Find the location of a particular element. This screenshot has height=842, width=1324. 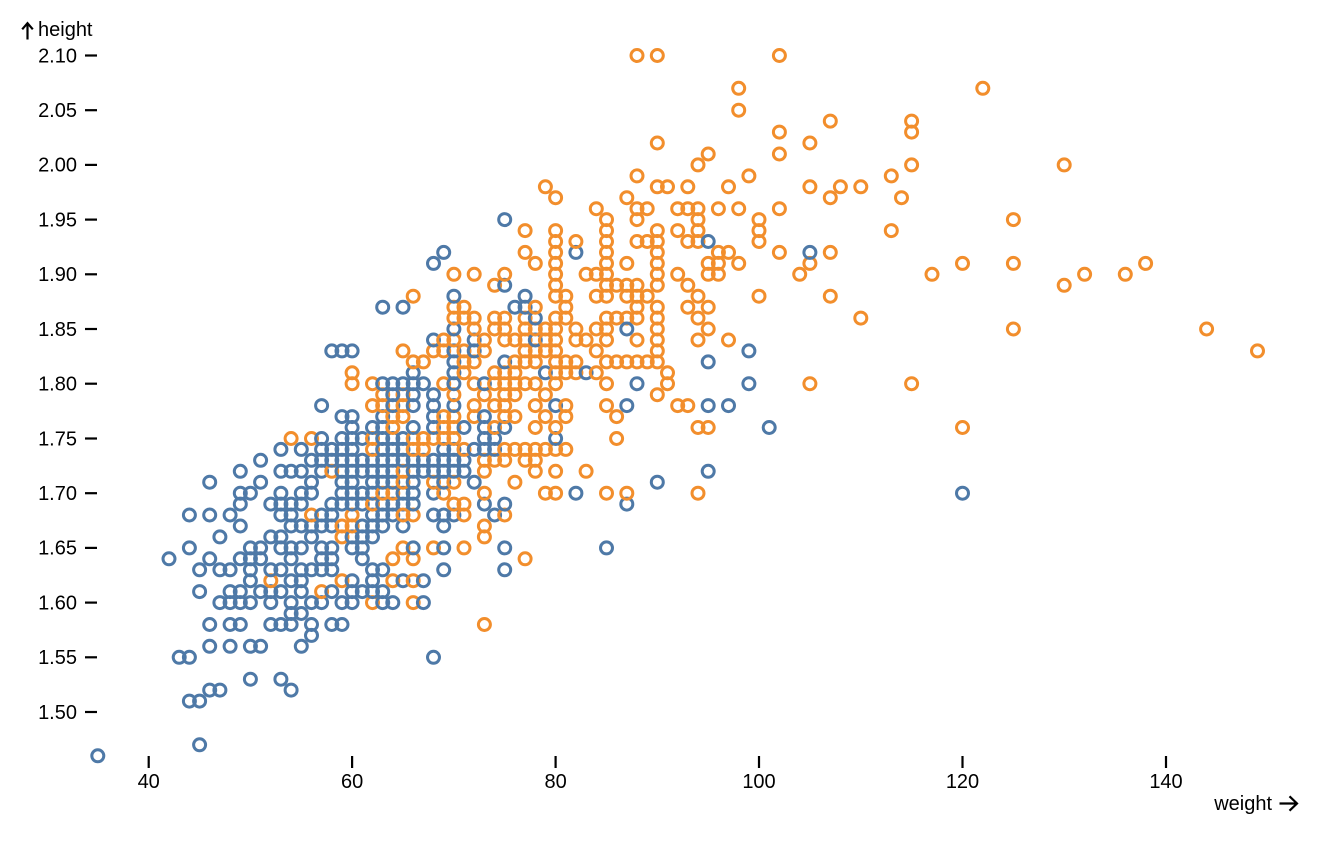

svg-text: 1.60 is located at coordinates (57, 603).